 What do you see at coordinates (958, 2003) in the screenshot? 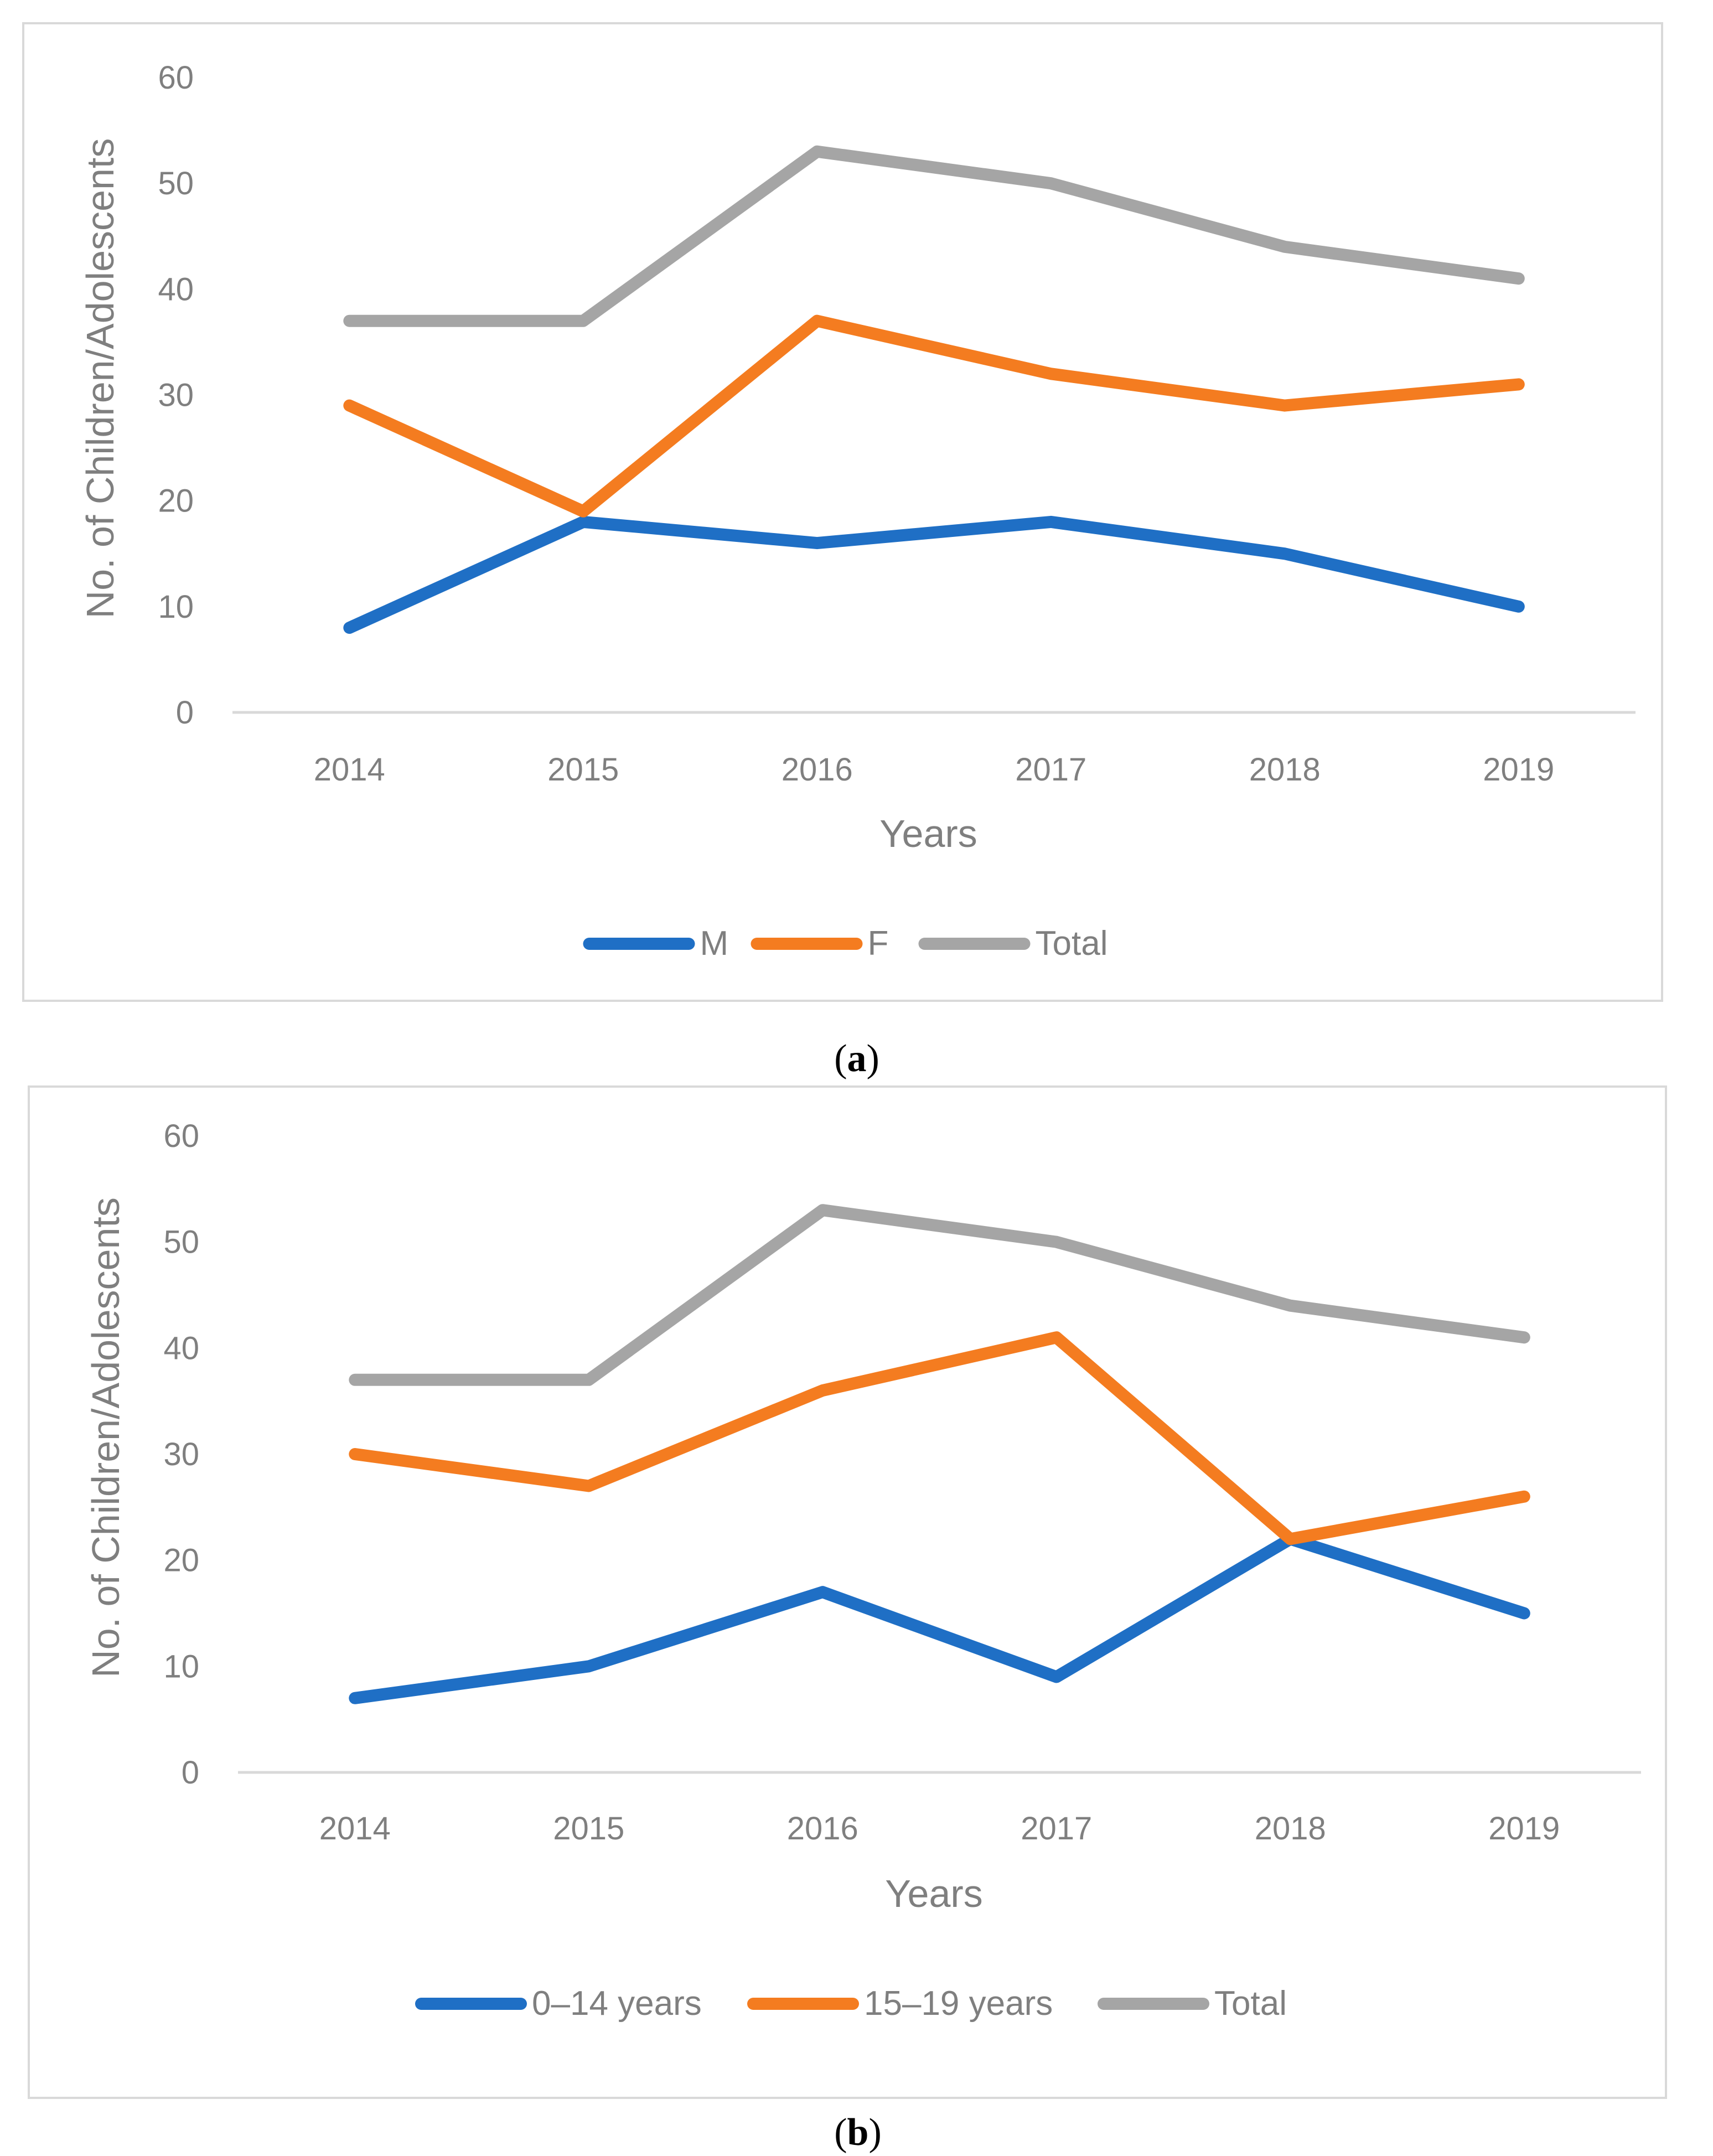
I see `legend-label: 15–19 years` at bounding box center [958, 2003].